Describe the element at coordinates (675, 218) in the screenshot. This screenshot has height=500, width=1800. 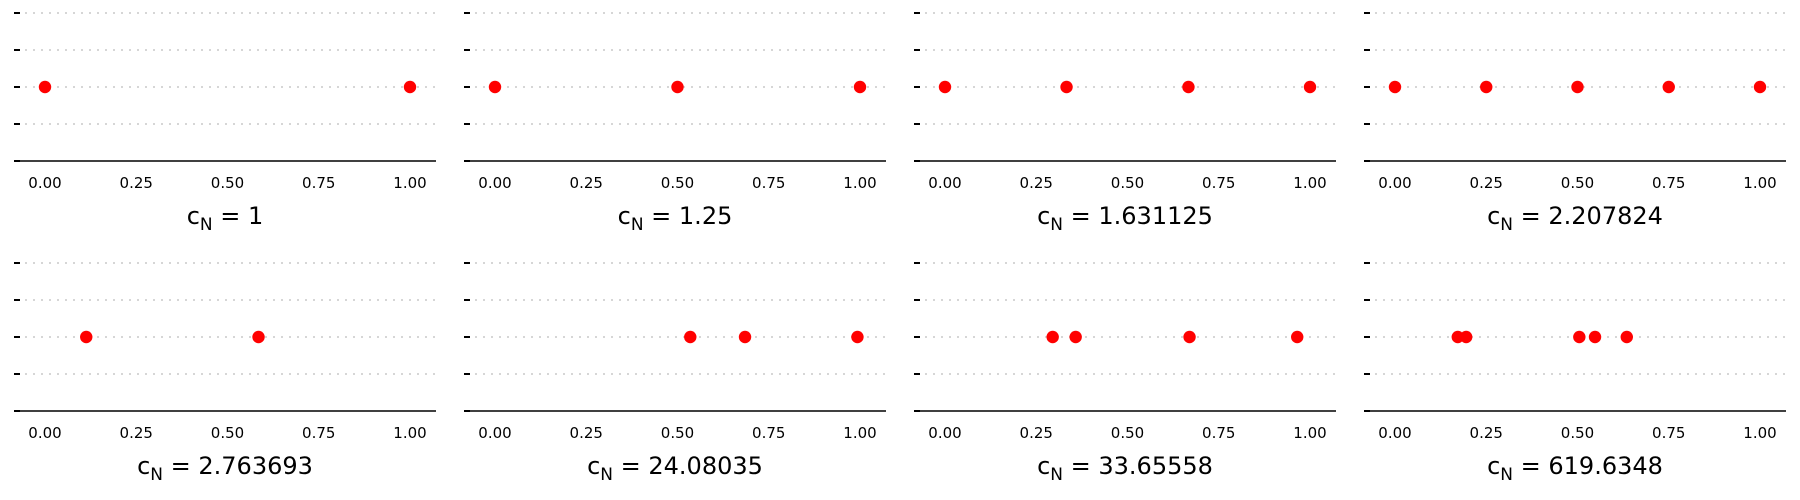
I see `subplot-caption: cN = 1.25` at that location.